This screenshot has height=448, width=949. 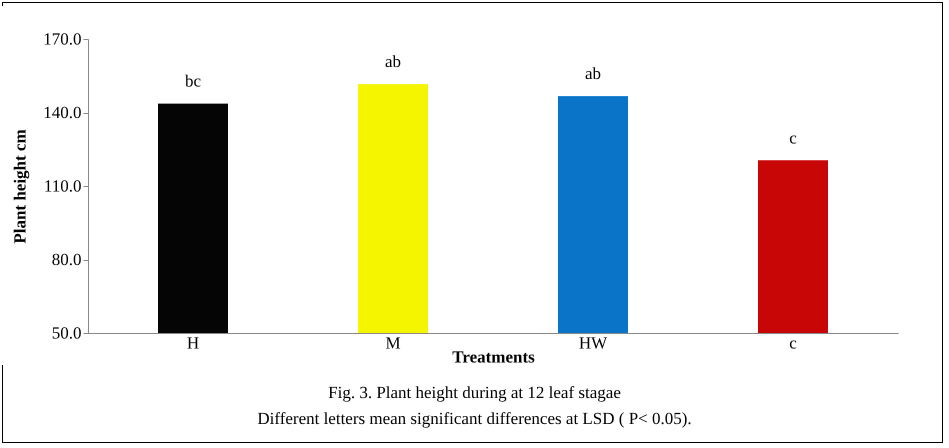 I want to click on x-tick-label: HW, so click(x=593, y=343).